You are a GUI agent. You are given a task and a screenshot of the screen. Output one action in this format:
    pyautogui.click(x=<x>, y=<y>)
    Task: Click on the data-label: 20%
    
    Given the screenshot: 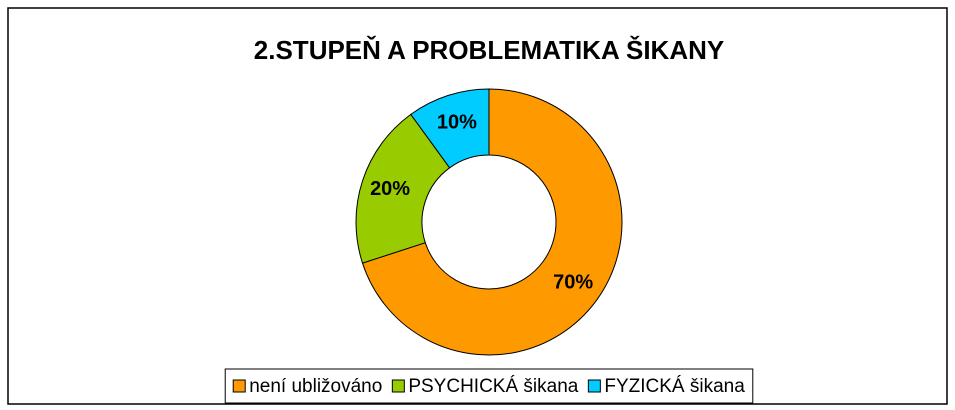 What is the action you would take?
    pyautogui.click(x=390, y=189)
    